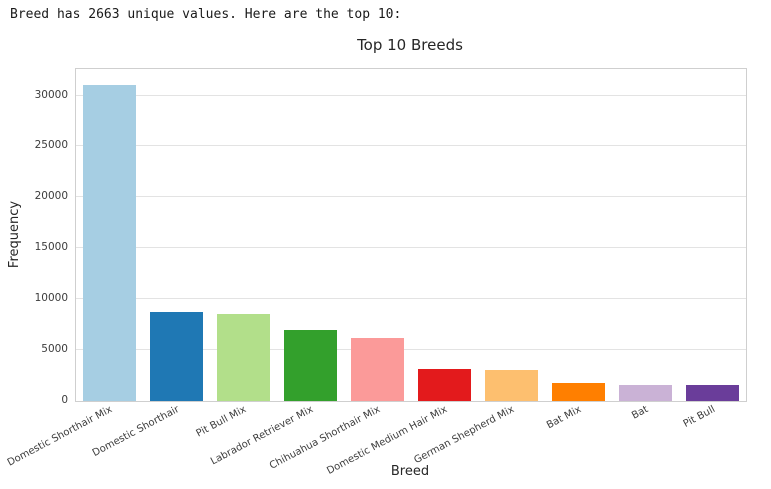 The height and width of the screenshot is (489, 771). What do you see at coordinates (243, 357) in the screenshot?
I see `bar-pit-bull-mix` at bounding box center [243, 357].